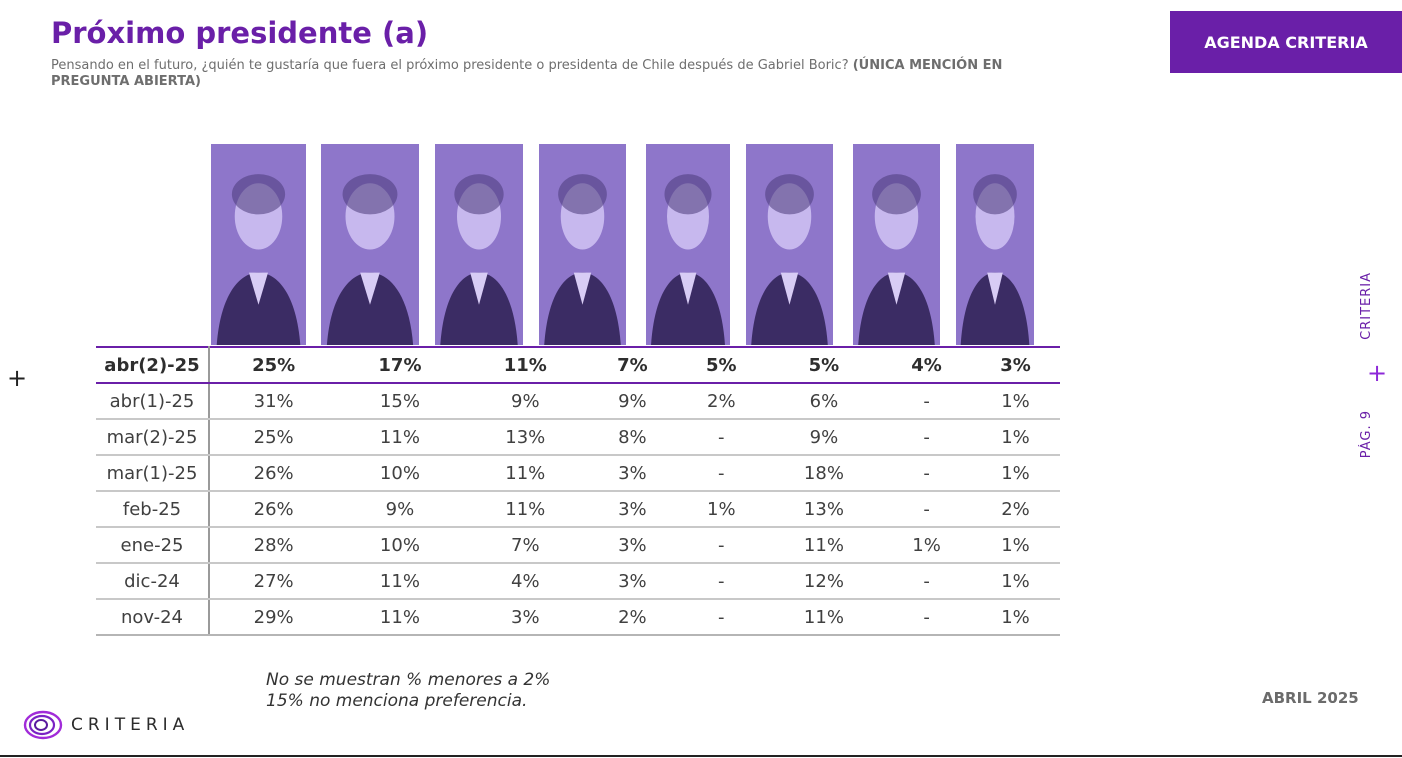 The height and width of the screenshot is (758, 1402). Describe the element at coordinates (43, 725) in the screenshot. I see `criteria-logo-icon` at that location.